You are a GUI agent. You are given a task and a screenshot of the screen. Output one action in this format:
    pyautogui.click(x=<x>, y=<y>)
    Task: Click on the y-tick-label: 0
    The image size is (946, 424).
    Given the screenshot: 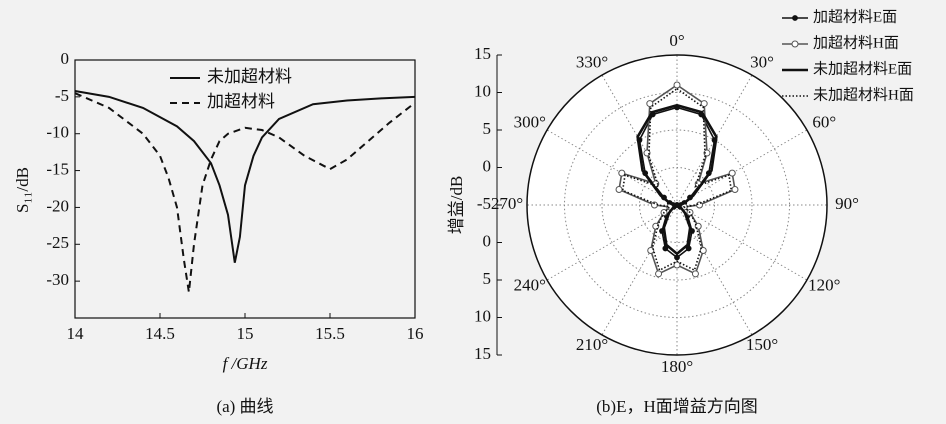 What is the action you would take?
    pyautogui.click(x=65, y=58)
    